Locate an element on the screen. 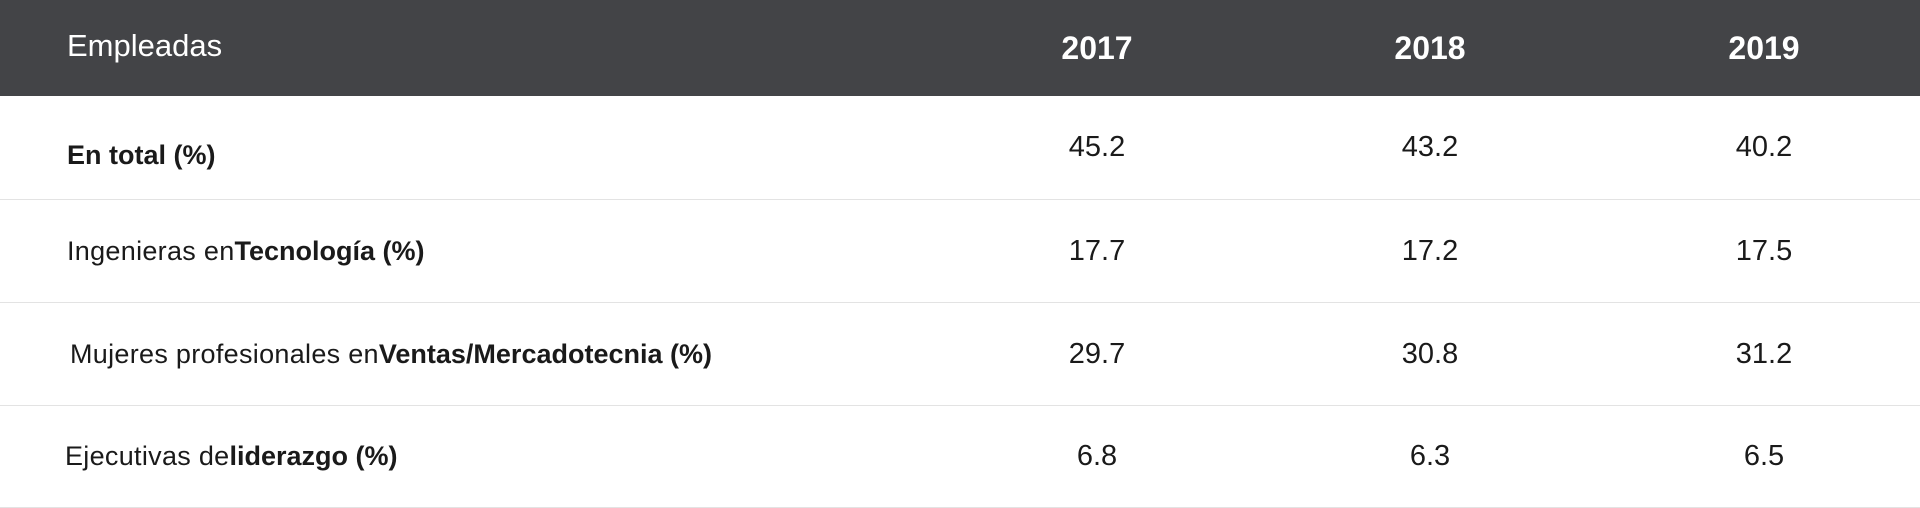 The height and width of the screenshot is (508, 1920). table-cell-2017: 6.8 is located at coordinates (1097, 456).